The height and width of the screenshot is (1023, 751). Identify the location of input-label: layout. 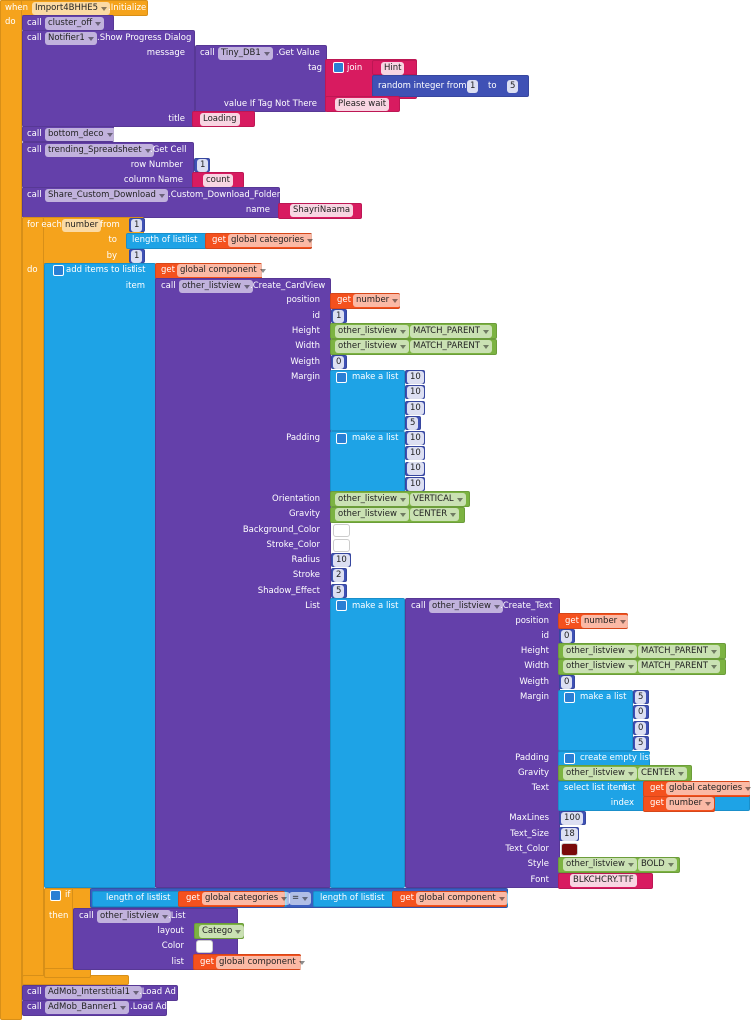
(170, 930).